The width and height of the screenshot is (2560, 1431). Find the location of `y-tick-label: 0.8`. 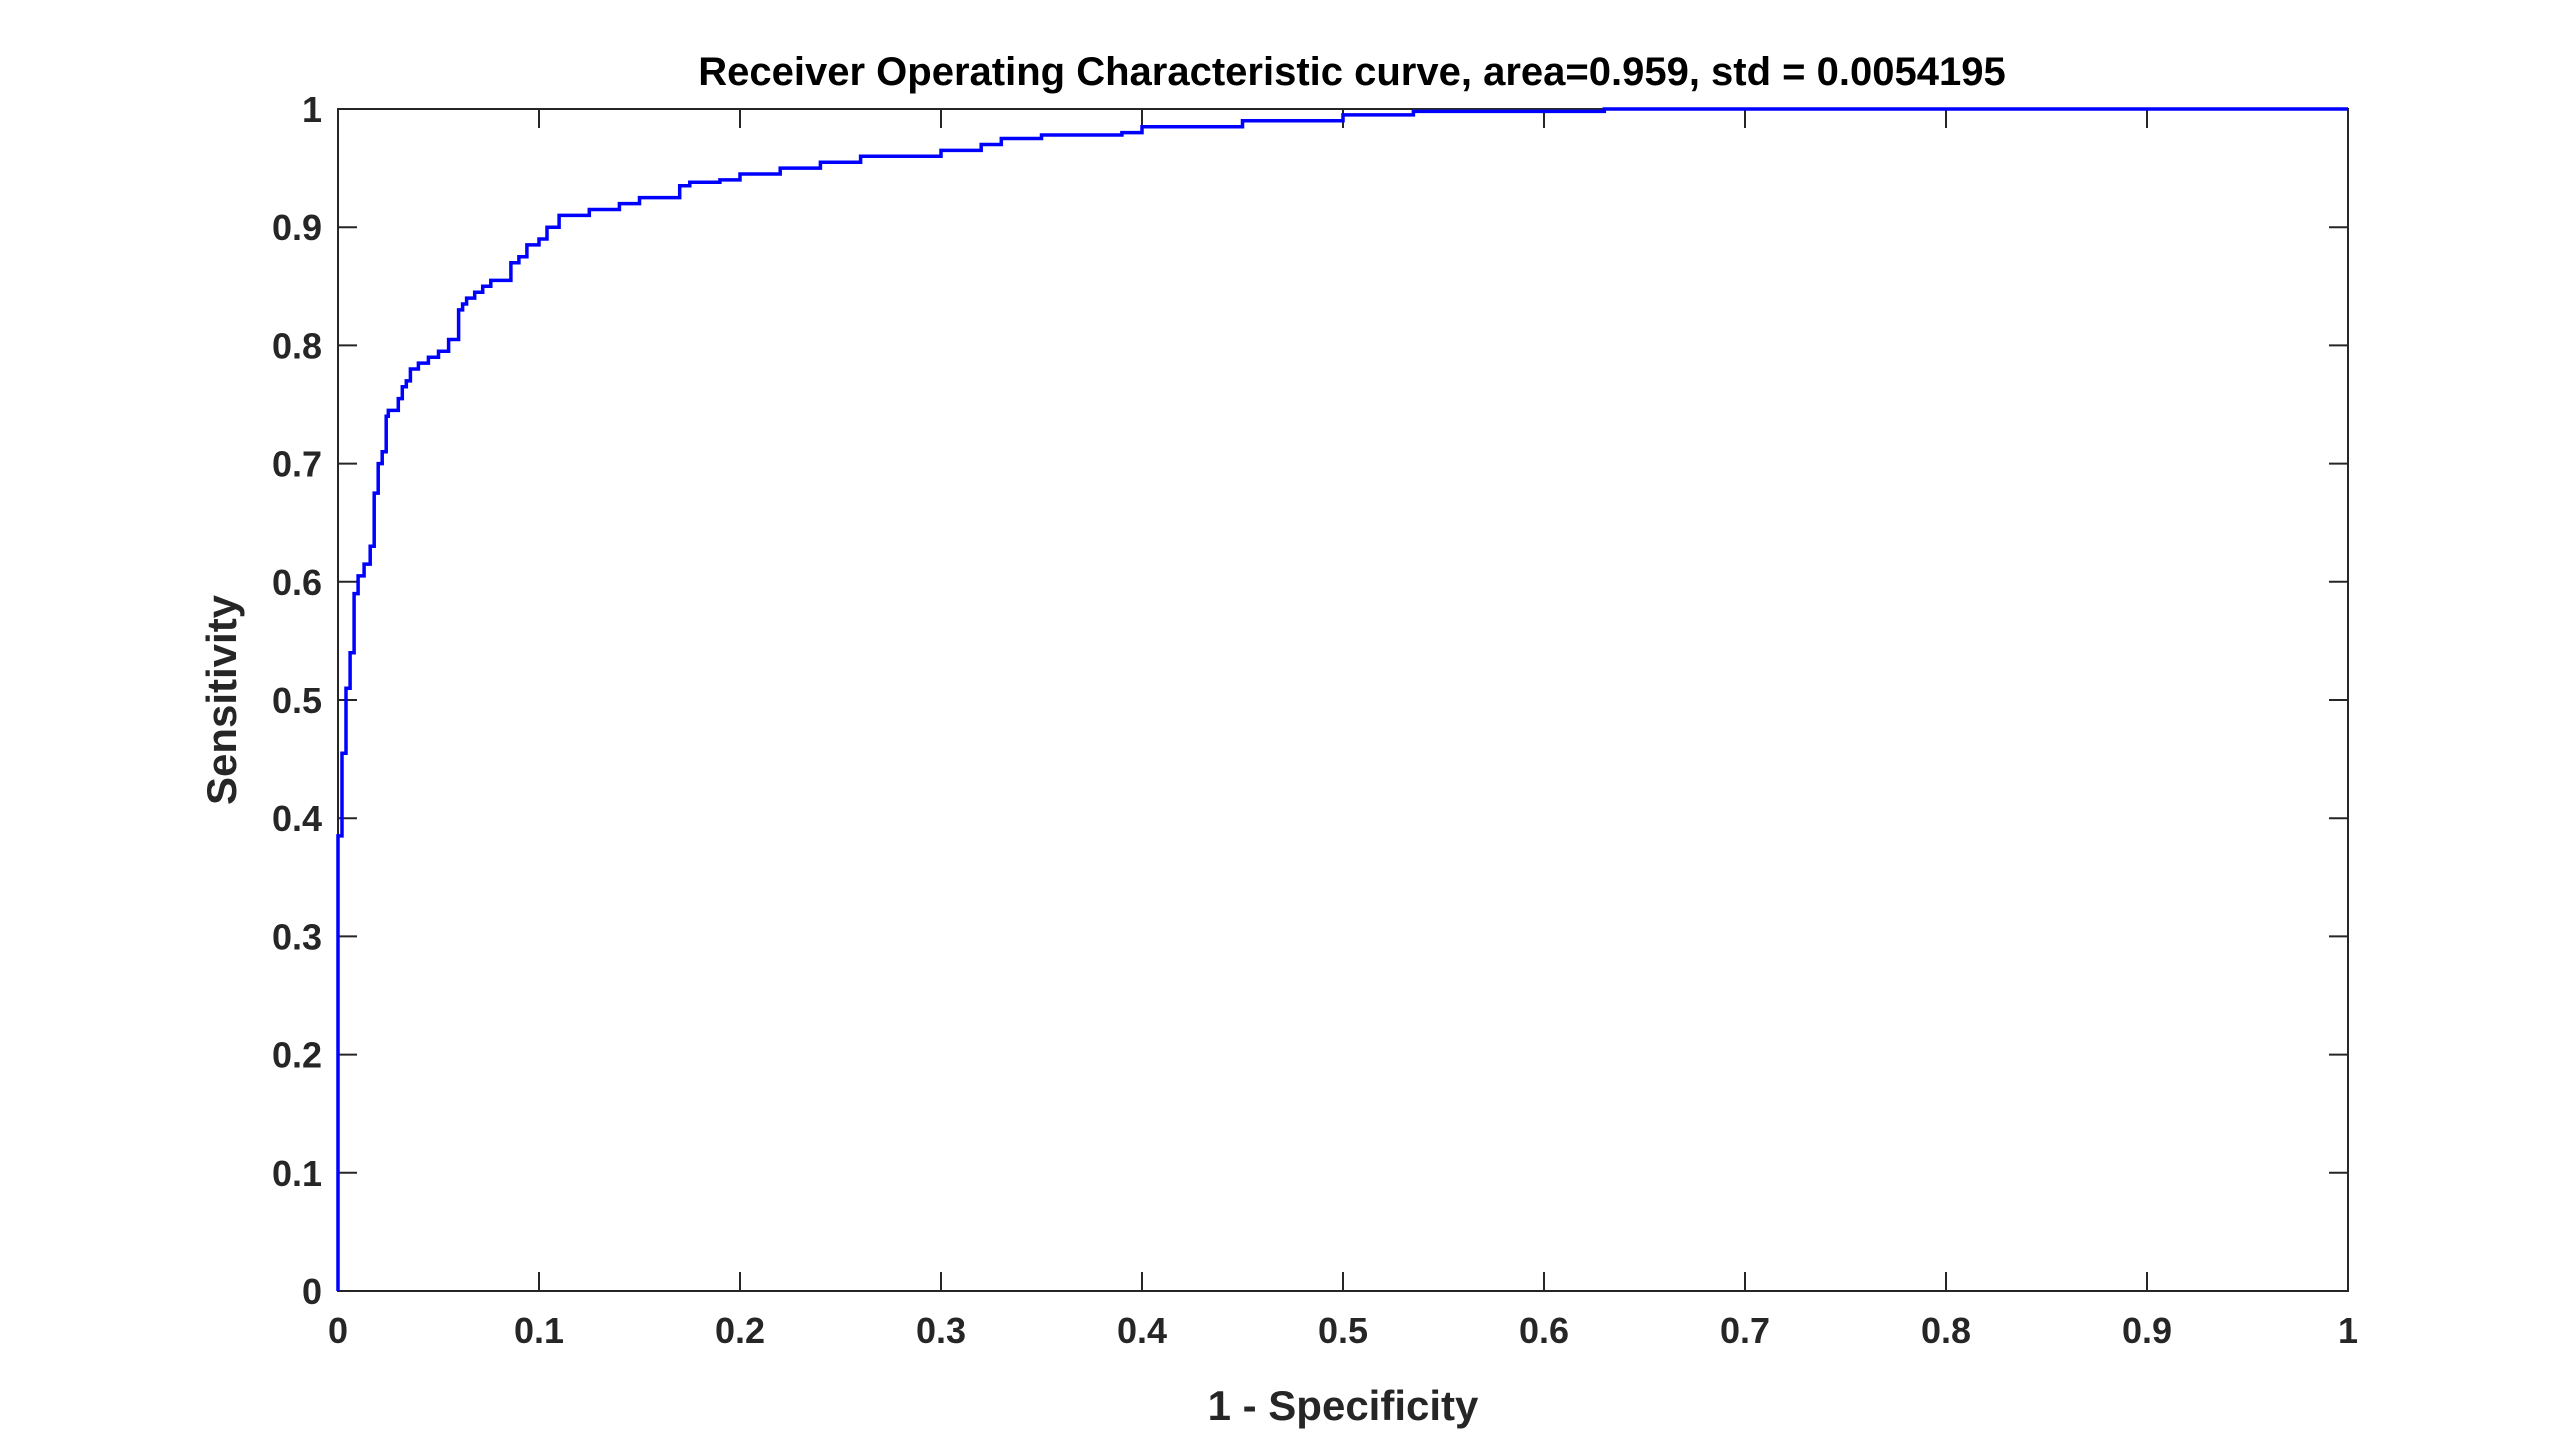

y-tick-label: 0.8 is located at coordinates (297, 345).